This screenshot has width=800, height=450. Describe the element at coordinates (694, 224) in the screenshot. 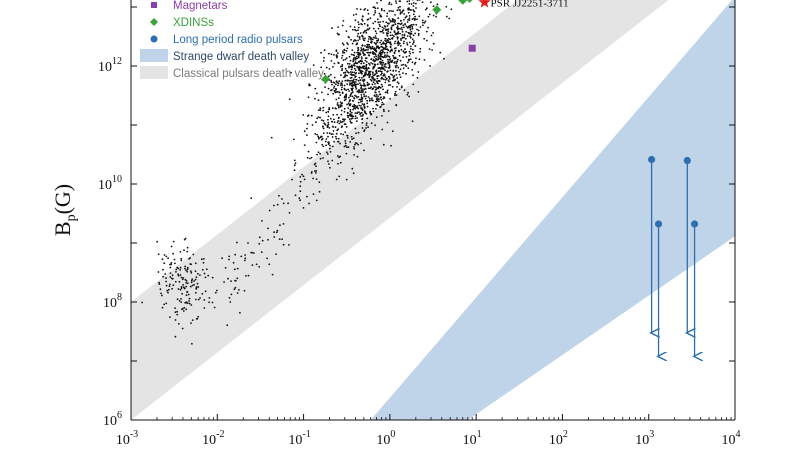

I see `long-period-pulsar-marker` at that location.